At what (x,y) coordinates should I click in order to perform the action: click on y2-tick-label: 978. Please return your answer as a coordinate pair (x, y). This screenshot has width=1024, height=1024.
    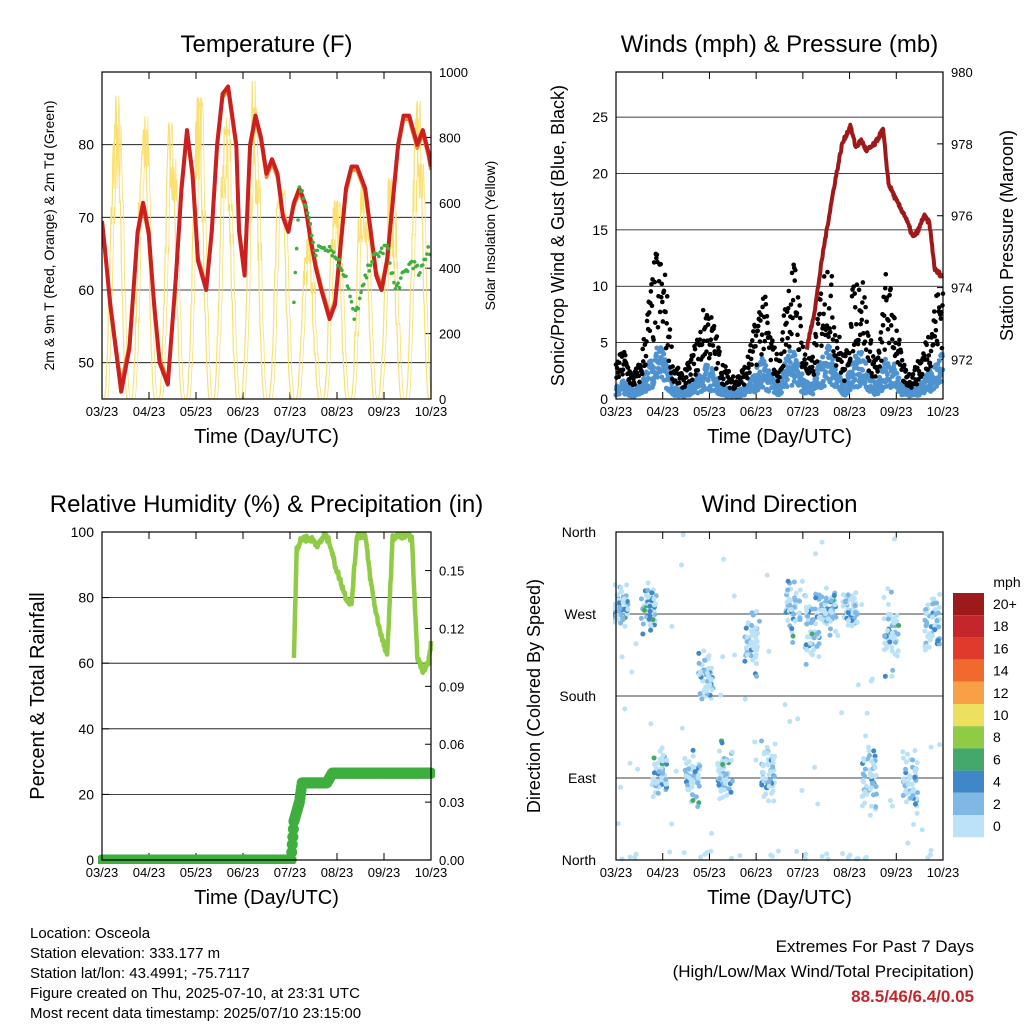
    Looking at the image, I should click on (962, 144).